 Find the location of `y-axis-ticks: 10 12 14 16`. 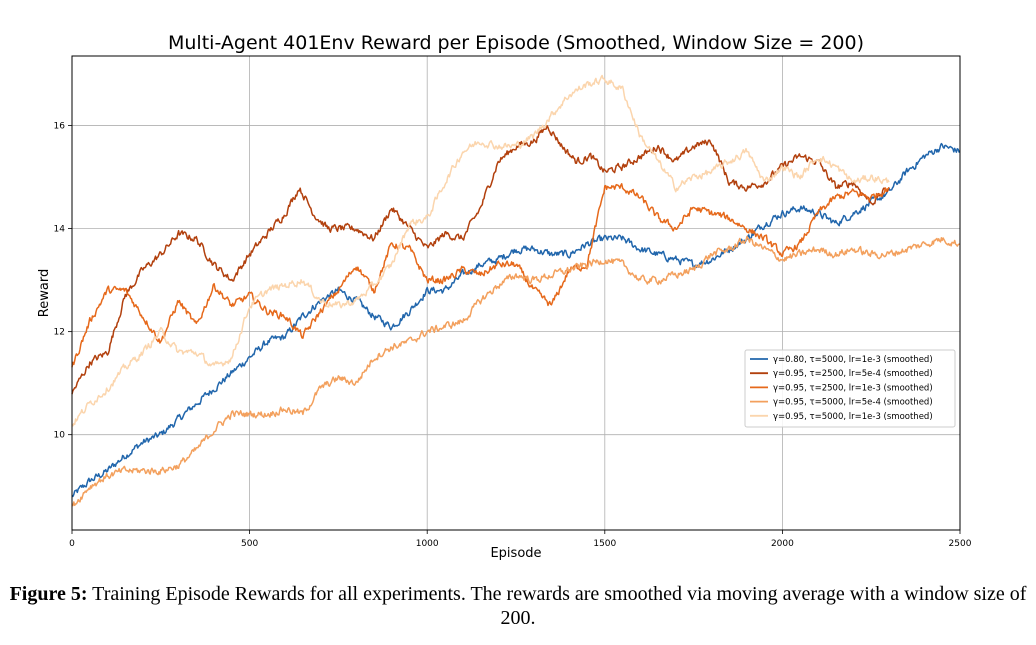

y-axis-ticks: 10 12 14 16 is located at coordinates (63, 281).